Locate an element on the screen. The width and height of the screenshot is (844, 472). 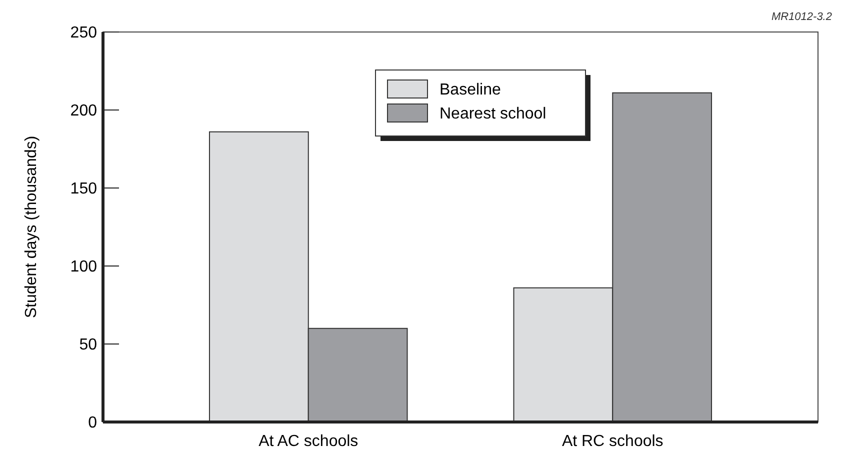
y-tick-label: 100 is located at coordinates (84, 267).